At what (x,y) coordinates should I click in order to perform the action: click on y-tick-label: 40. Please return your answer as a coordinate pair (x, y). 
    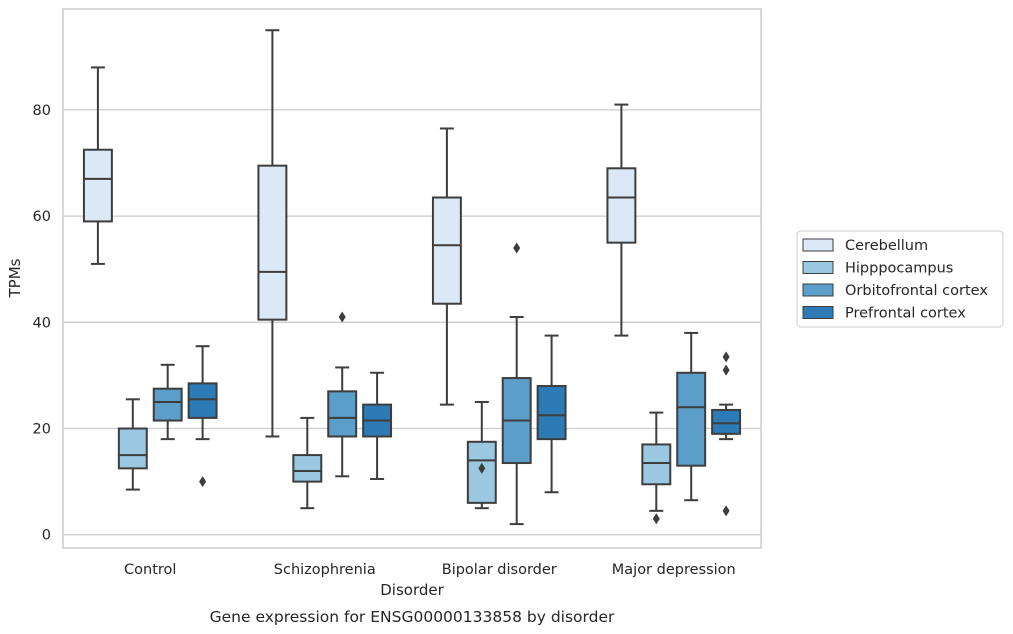
    Looking at the image, I should click on (42, 323).